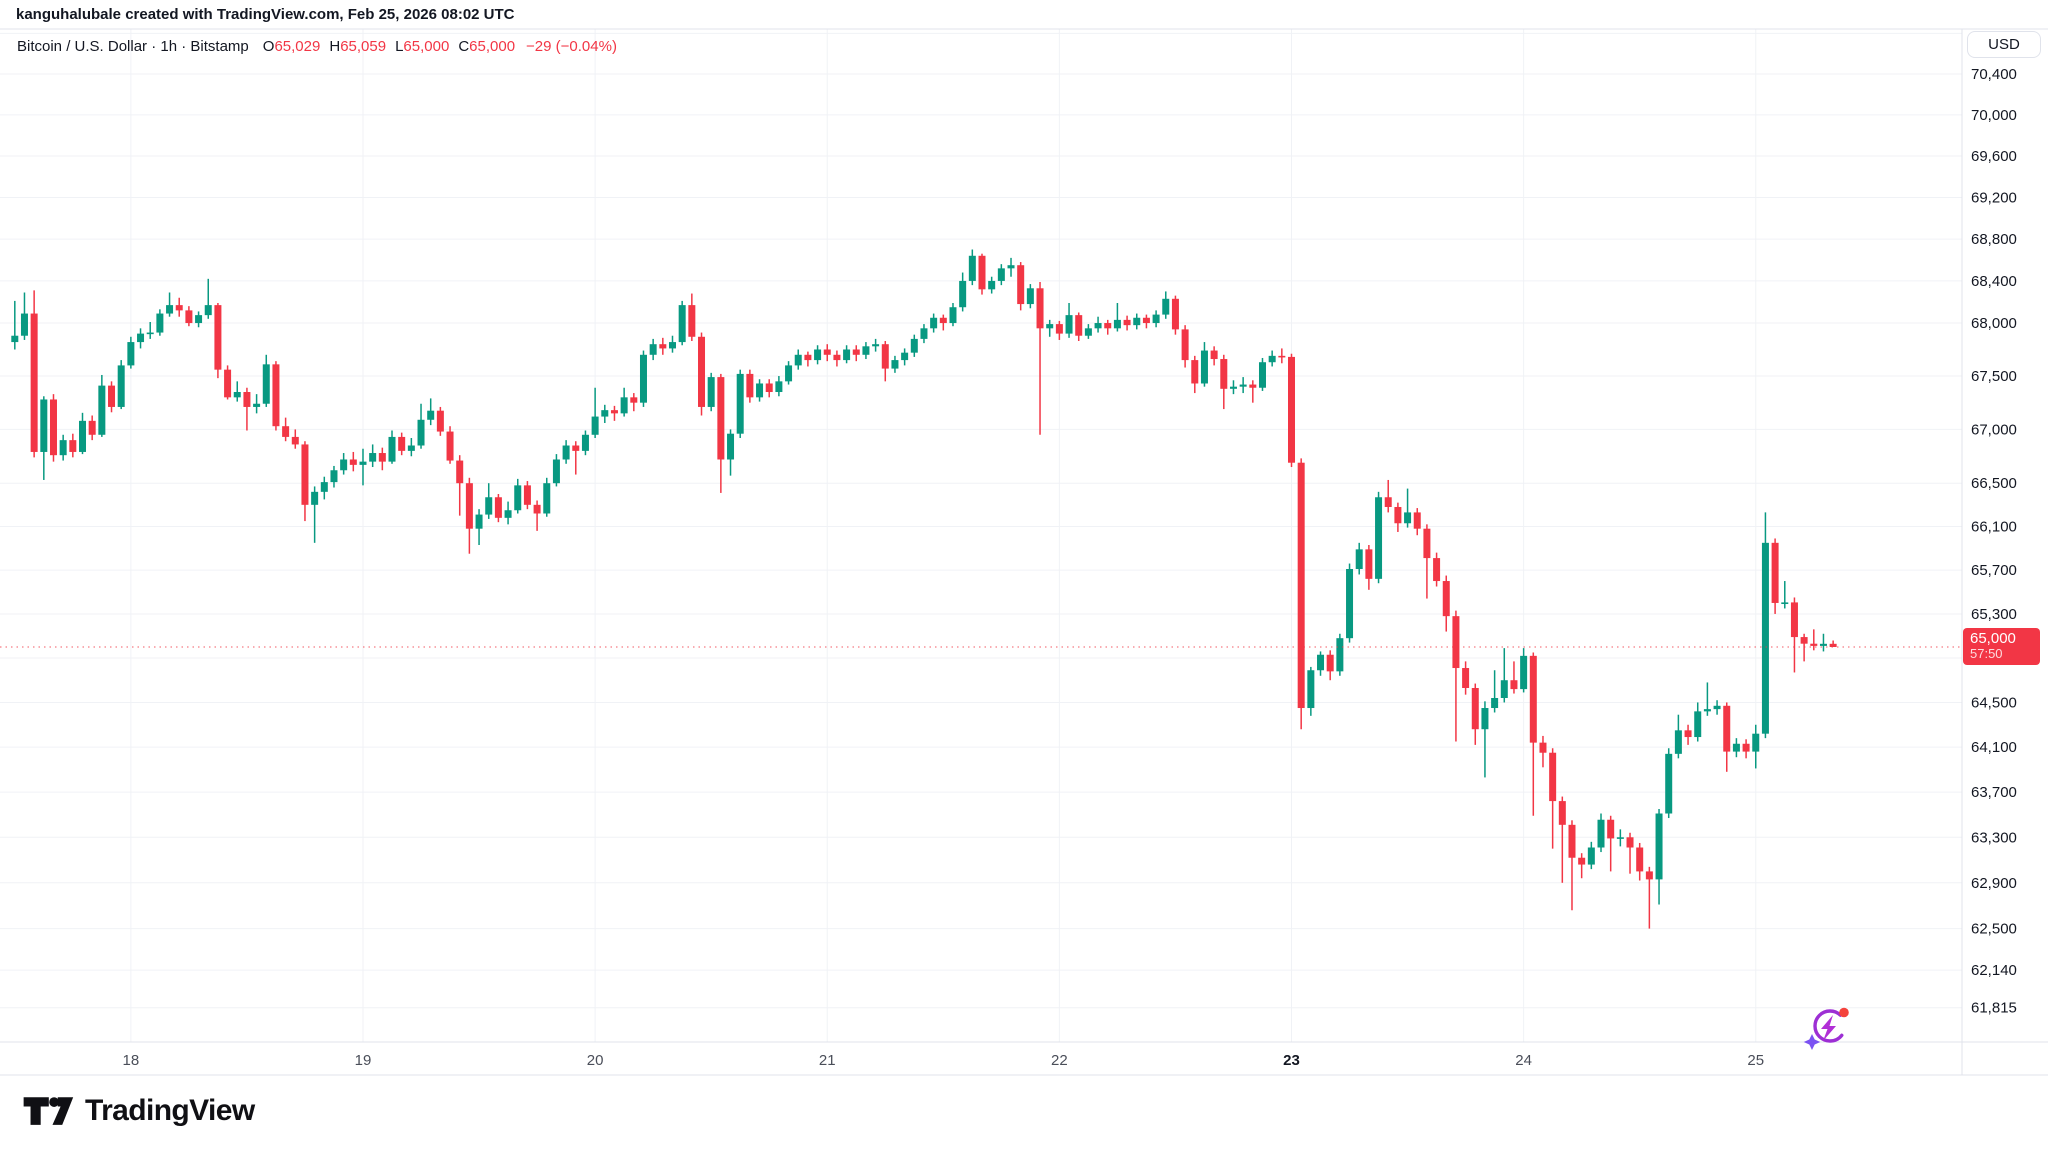  Describe the element at coordinates (1994, 239) in the screenshot. I see `price-tick-label: 68,800` at that location.